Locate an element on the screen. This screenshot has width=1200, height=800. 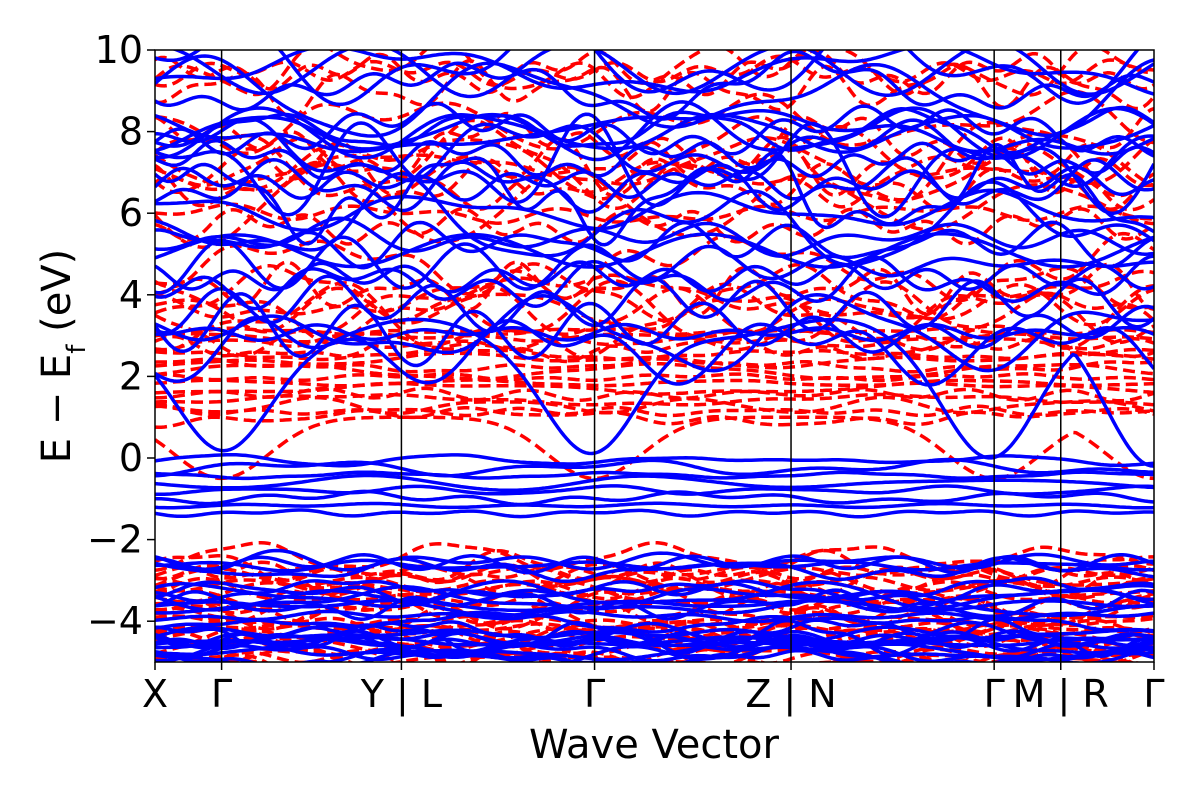
y-tick-label-4: 4 is located at coordinates (131, 295).